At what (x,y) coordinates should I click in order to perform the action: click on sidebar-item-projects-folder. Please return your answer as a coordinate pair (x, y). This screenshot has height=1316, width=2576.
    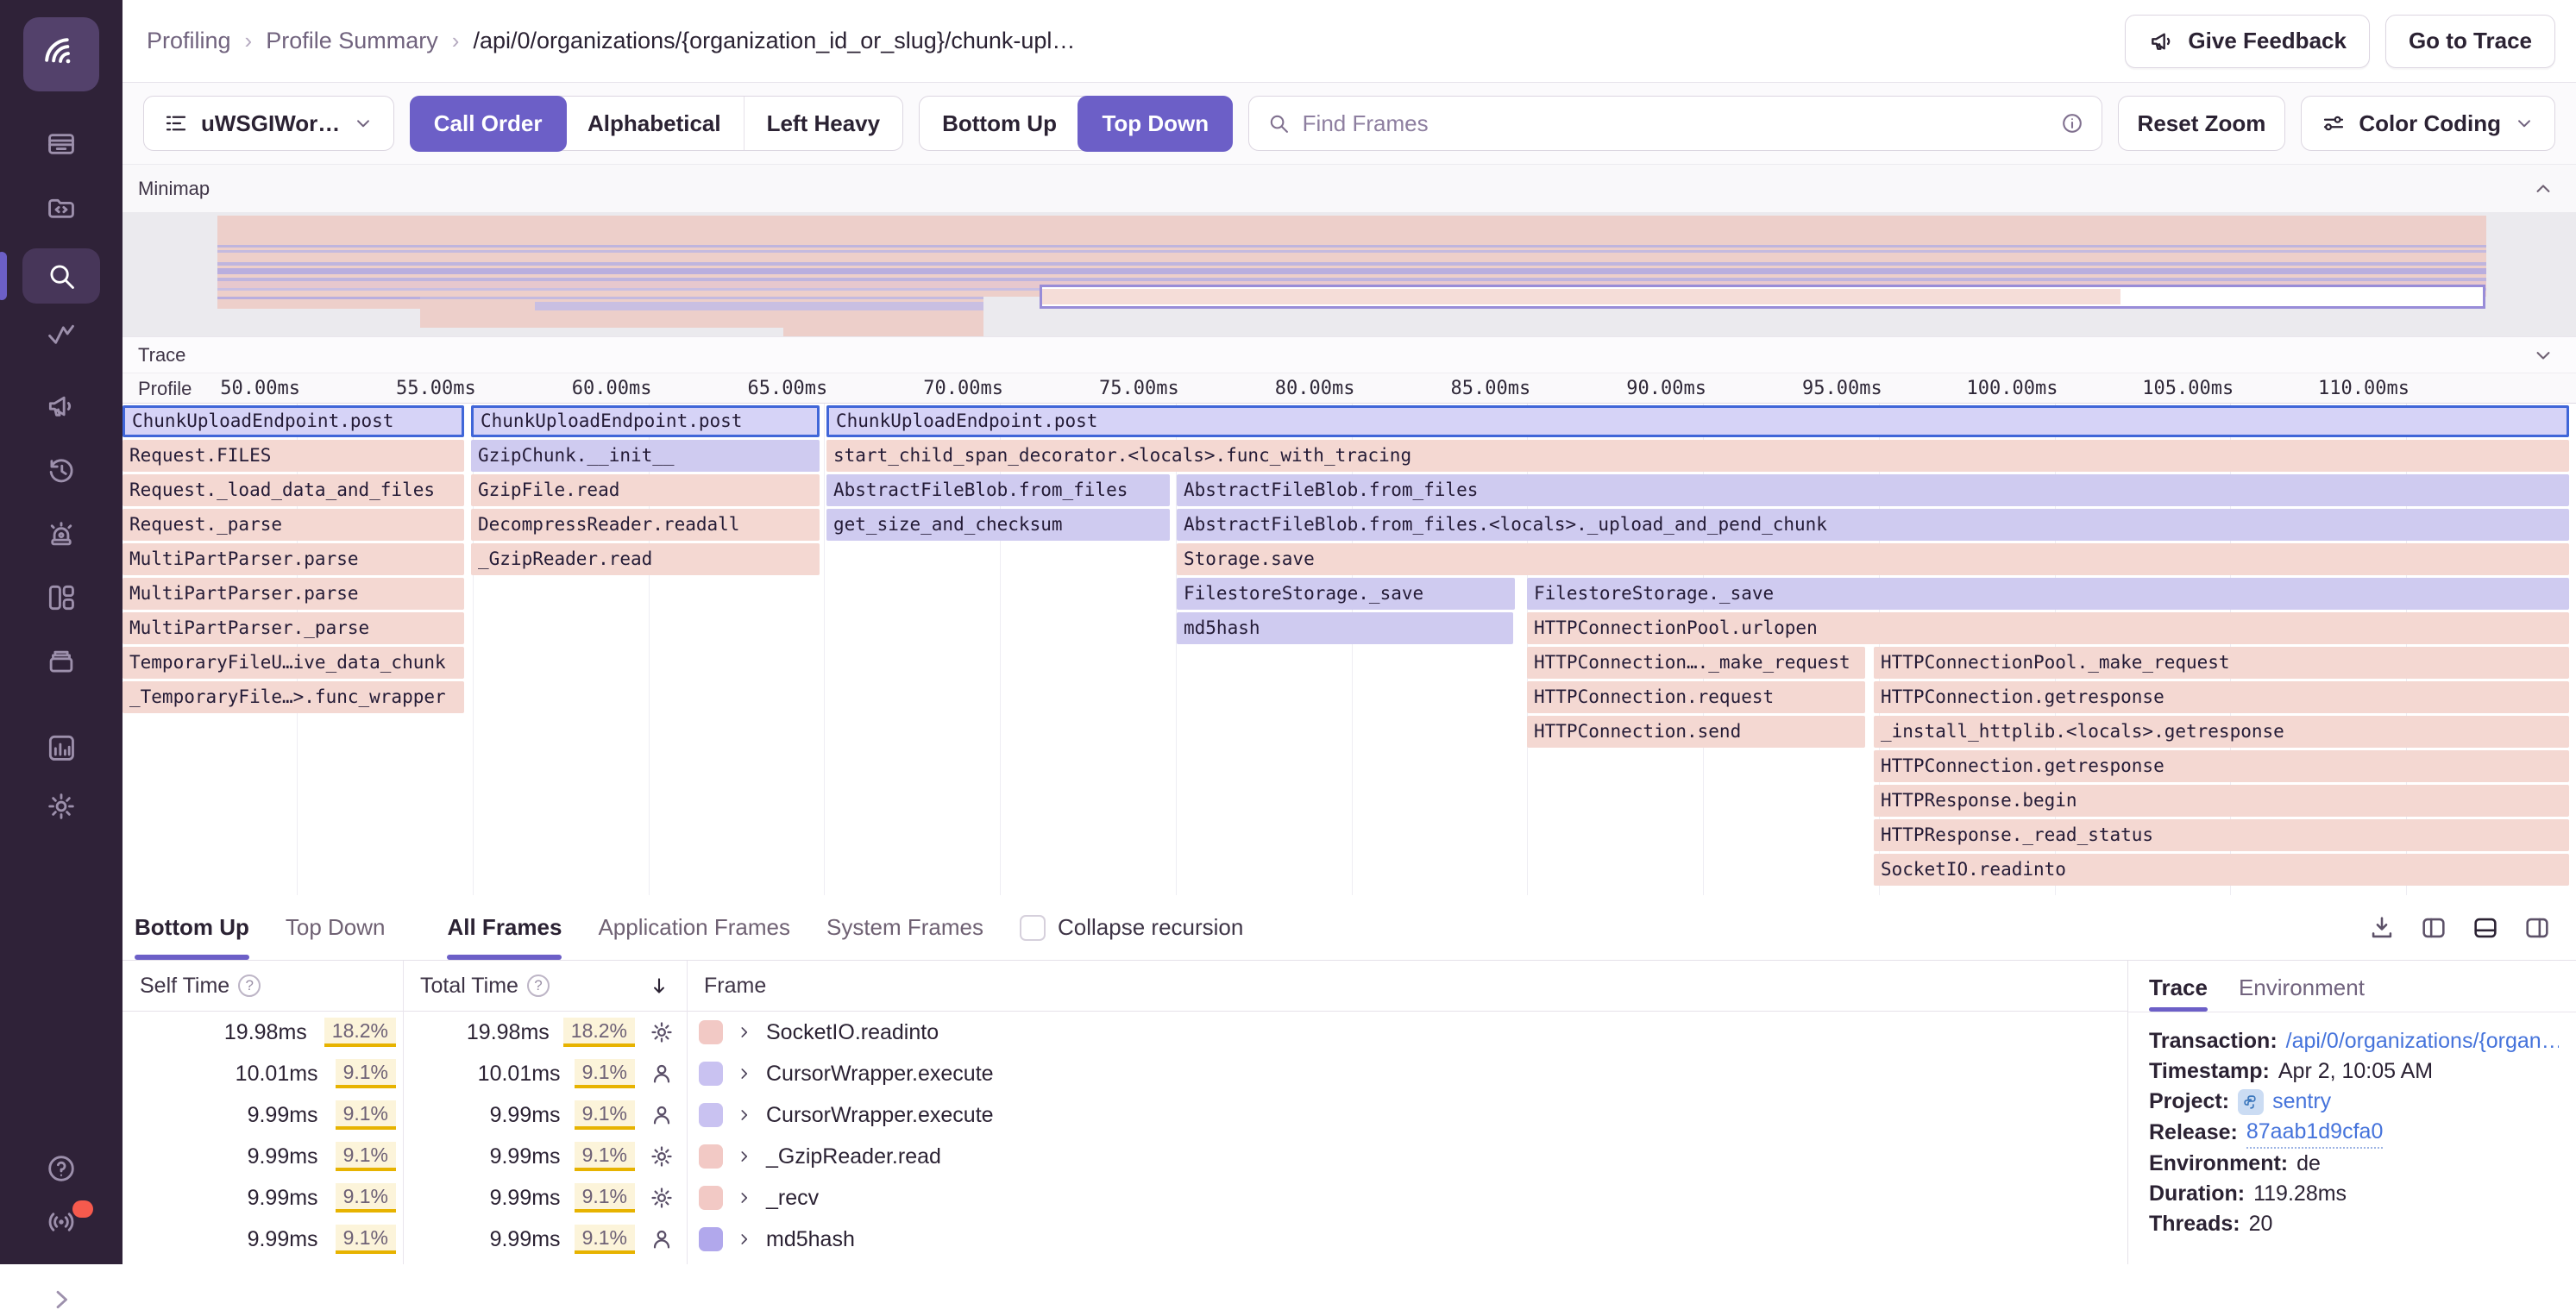
    Looking at the image, I should click on (61, 207).